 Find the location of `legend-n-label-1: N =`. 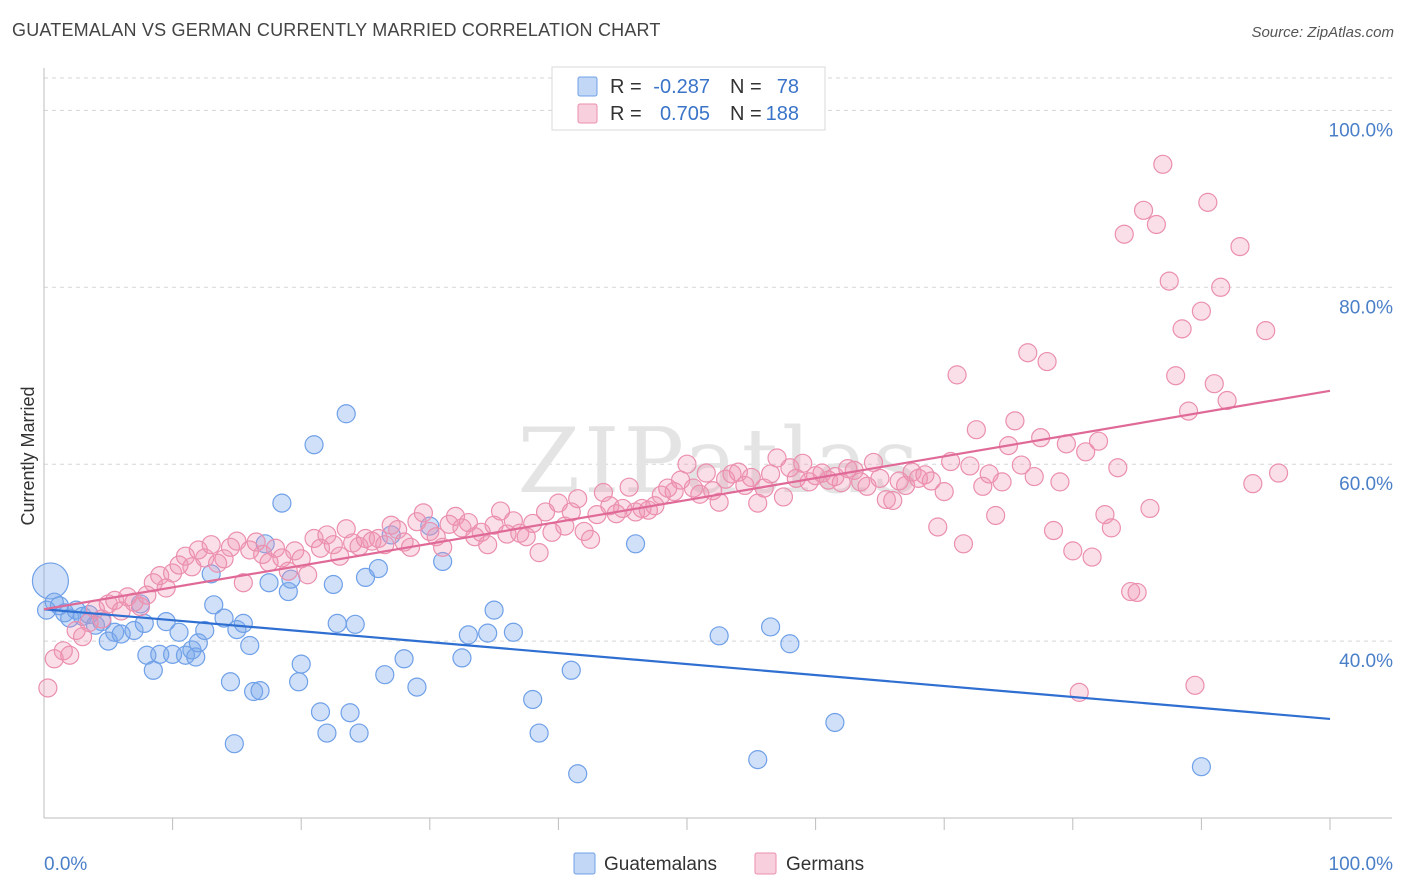

legend-n-label-1: N = is located at coordinates (746, 87).